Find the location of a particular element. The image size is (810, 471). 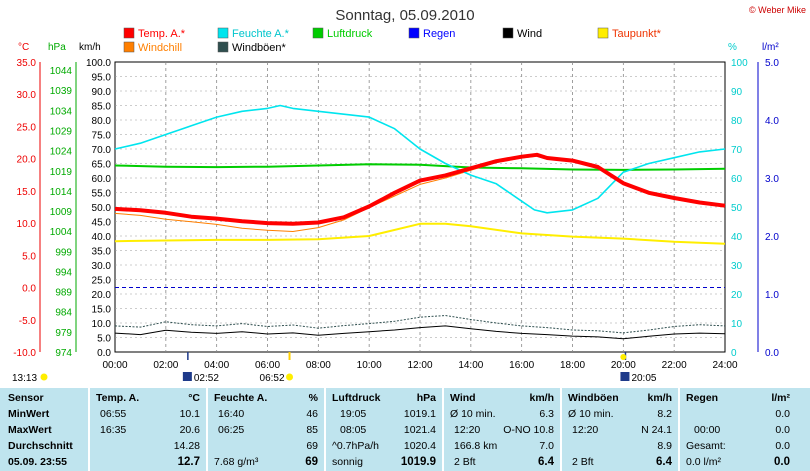

kmh-tick-label: 10.0 is located at coordinates (102, 324).